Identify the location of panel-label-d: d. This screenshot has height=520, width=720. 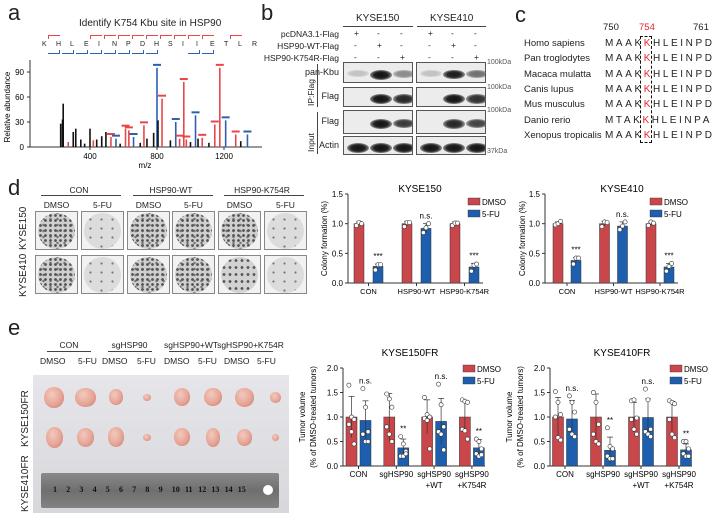
(14, 187).